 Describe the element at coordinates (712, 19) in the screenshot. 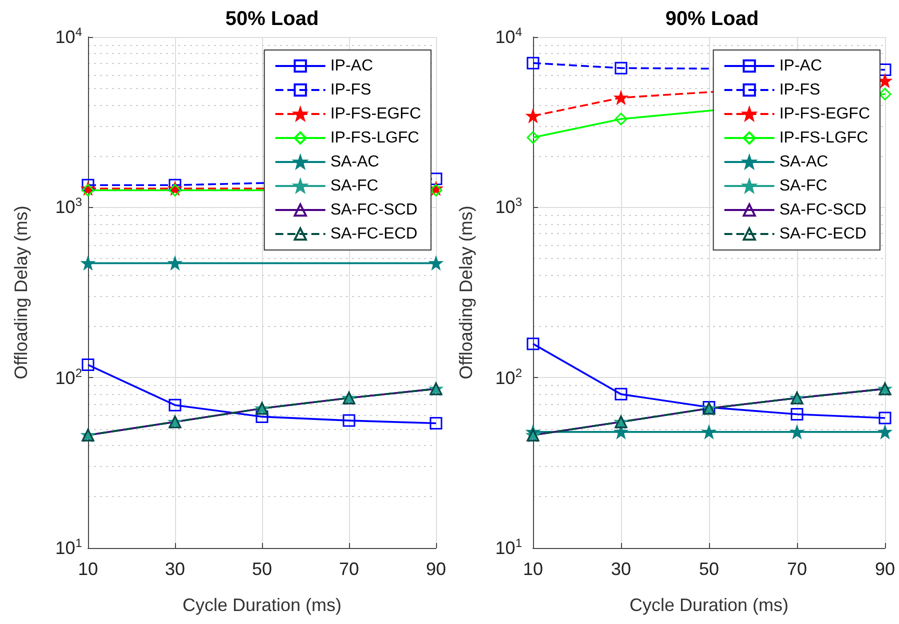

I see `chart-title: 90% Load` at that location.